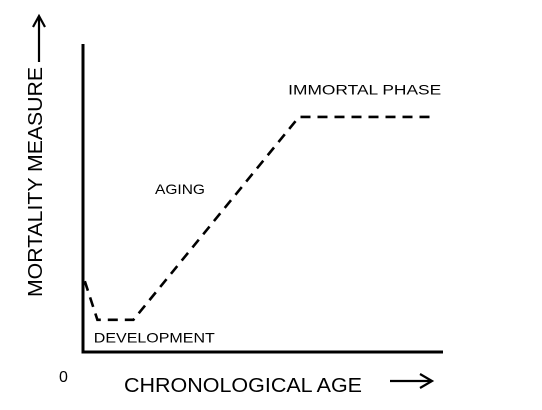 The width and height of the screenshot is (542, 410). I want to click on y-axis-label: MORTALITY MEASURE, so click(36, 182).